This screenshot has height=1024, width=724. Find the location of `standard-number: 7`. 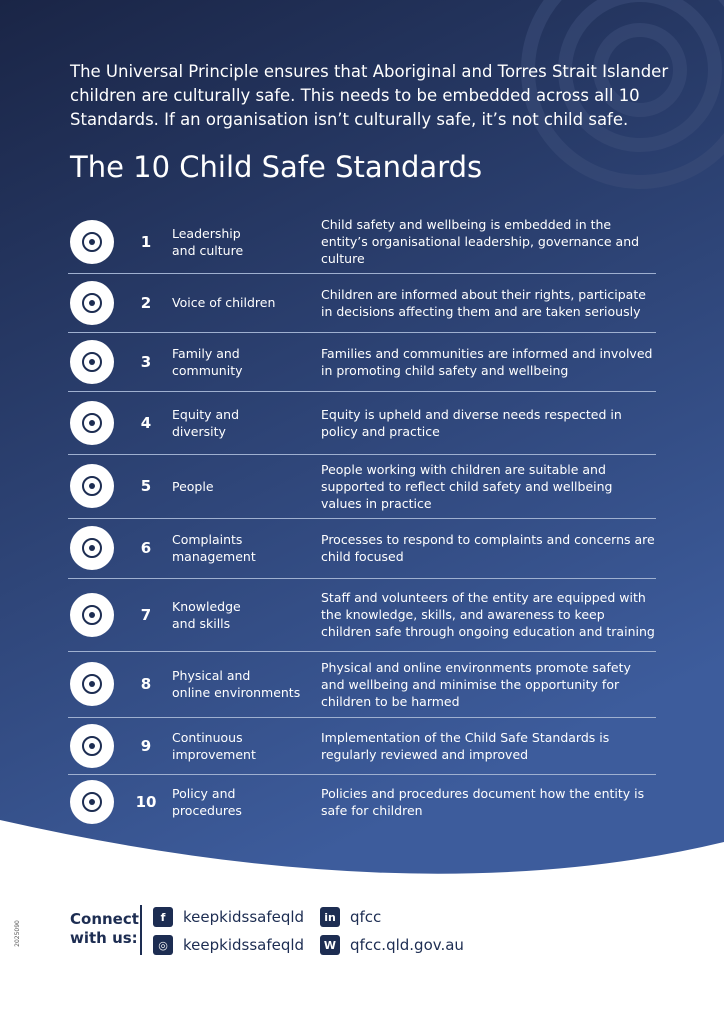

standard-number: 7 is located at coordinates (146, 614).